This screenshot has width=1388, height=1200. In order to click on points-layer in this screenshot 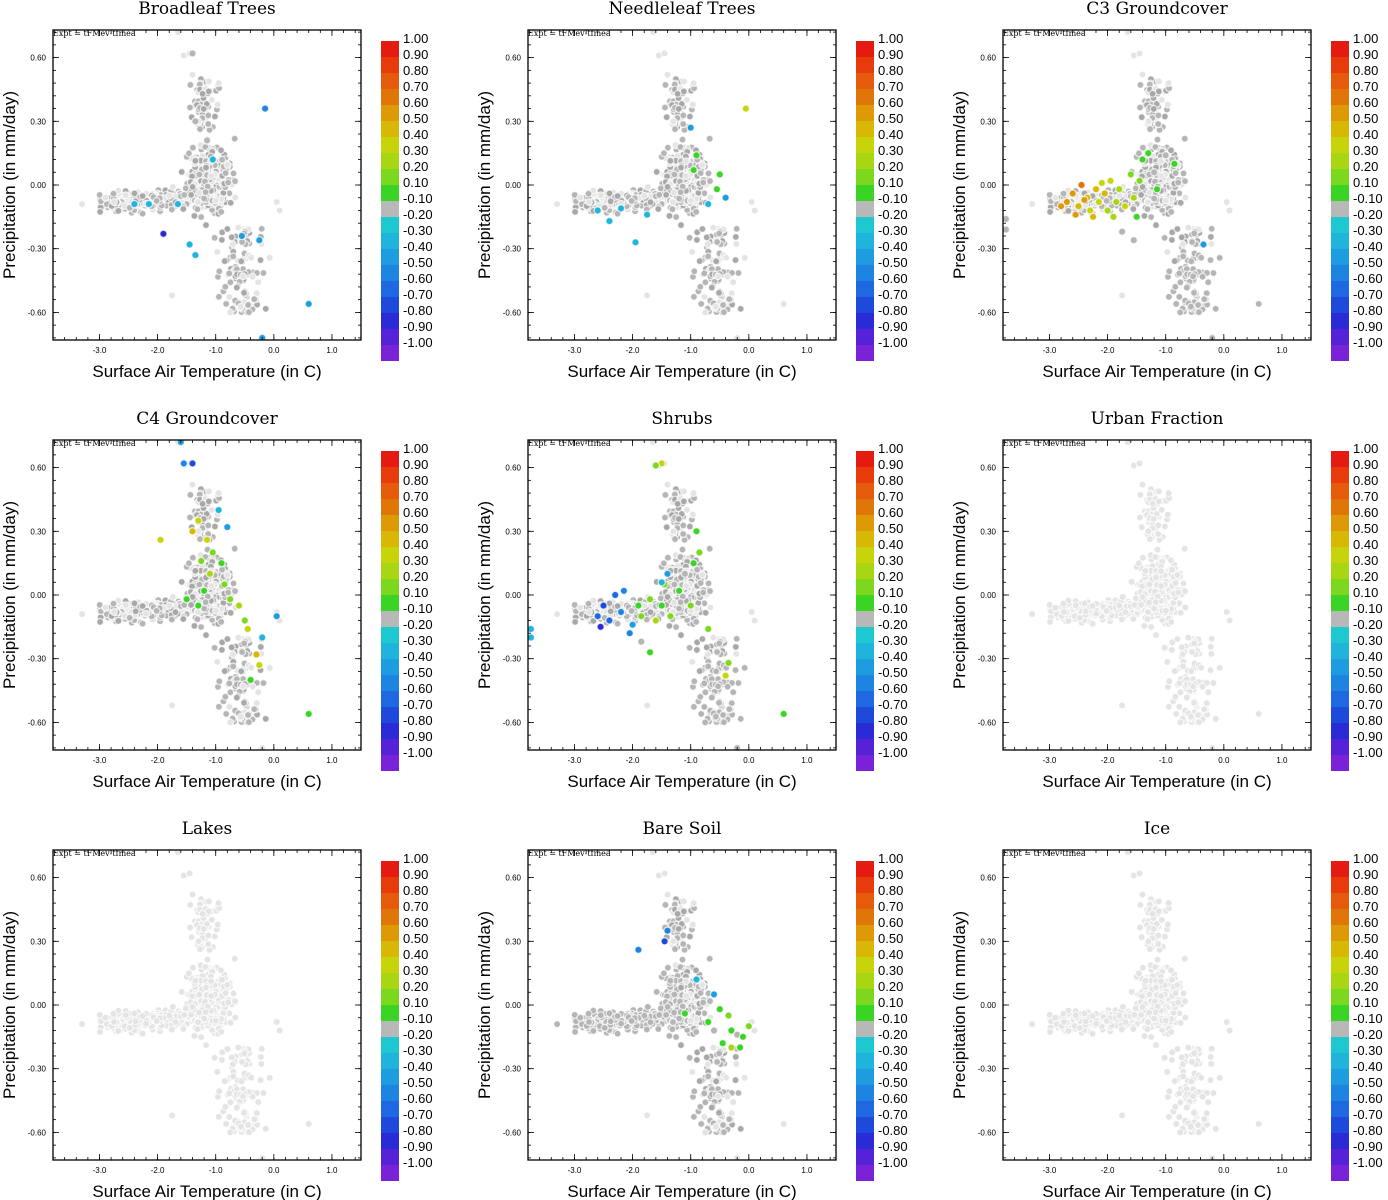, I will do `click(195, 185)`.